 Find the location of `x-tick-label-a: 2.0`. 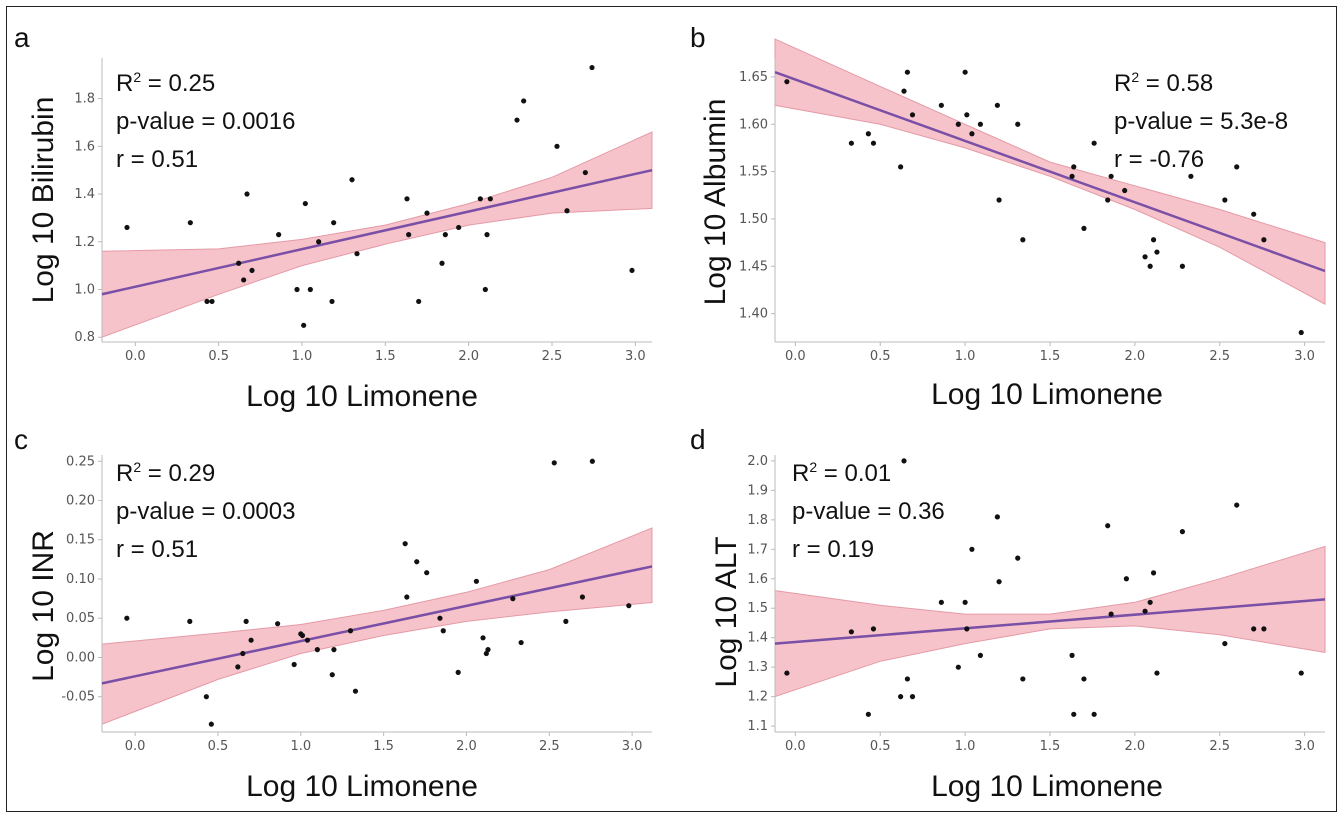

x-tick-label-a: 2.0 is located at coordinates (468, 356).